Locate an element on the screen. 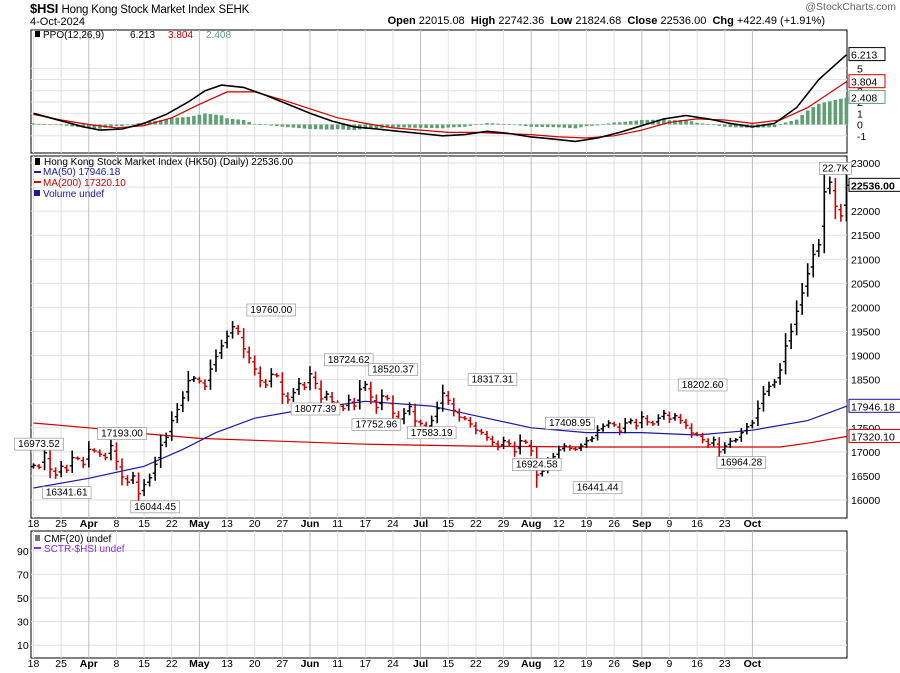 The image size is (900, 673). sctr-legend: SCTR-$HSI undef is located at coordinates (84, 549).